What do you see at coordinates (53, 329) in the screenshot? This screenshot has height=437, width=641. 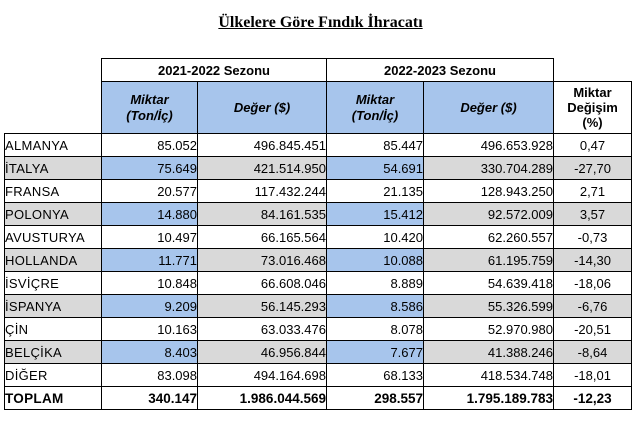 I see `country-cell: ÇİN` at bounding box center [53, 329].